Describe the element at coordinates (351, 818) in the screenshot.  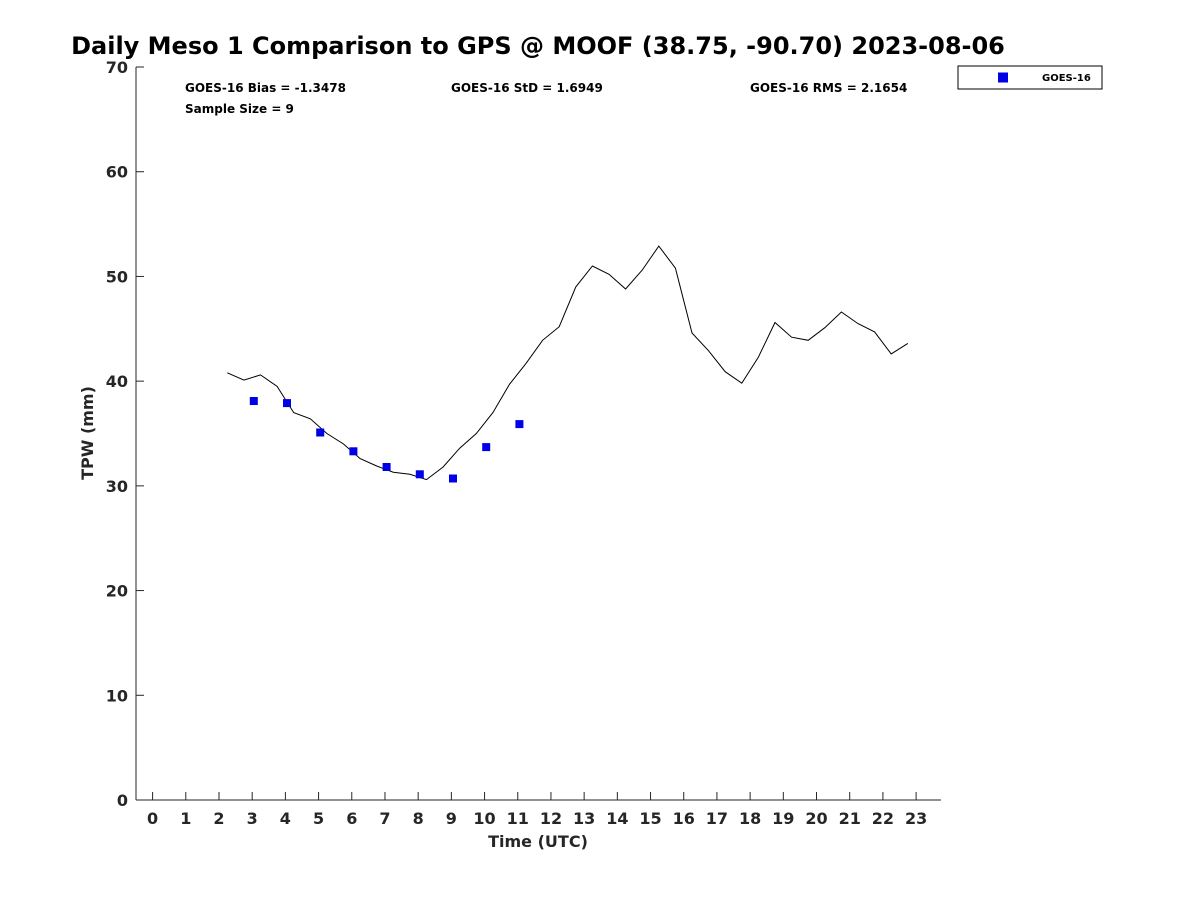
I see `x-tick-label: 6` at that location.